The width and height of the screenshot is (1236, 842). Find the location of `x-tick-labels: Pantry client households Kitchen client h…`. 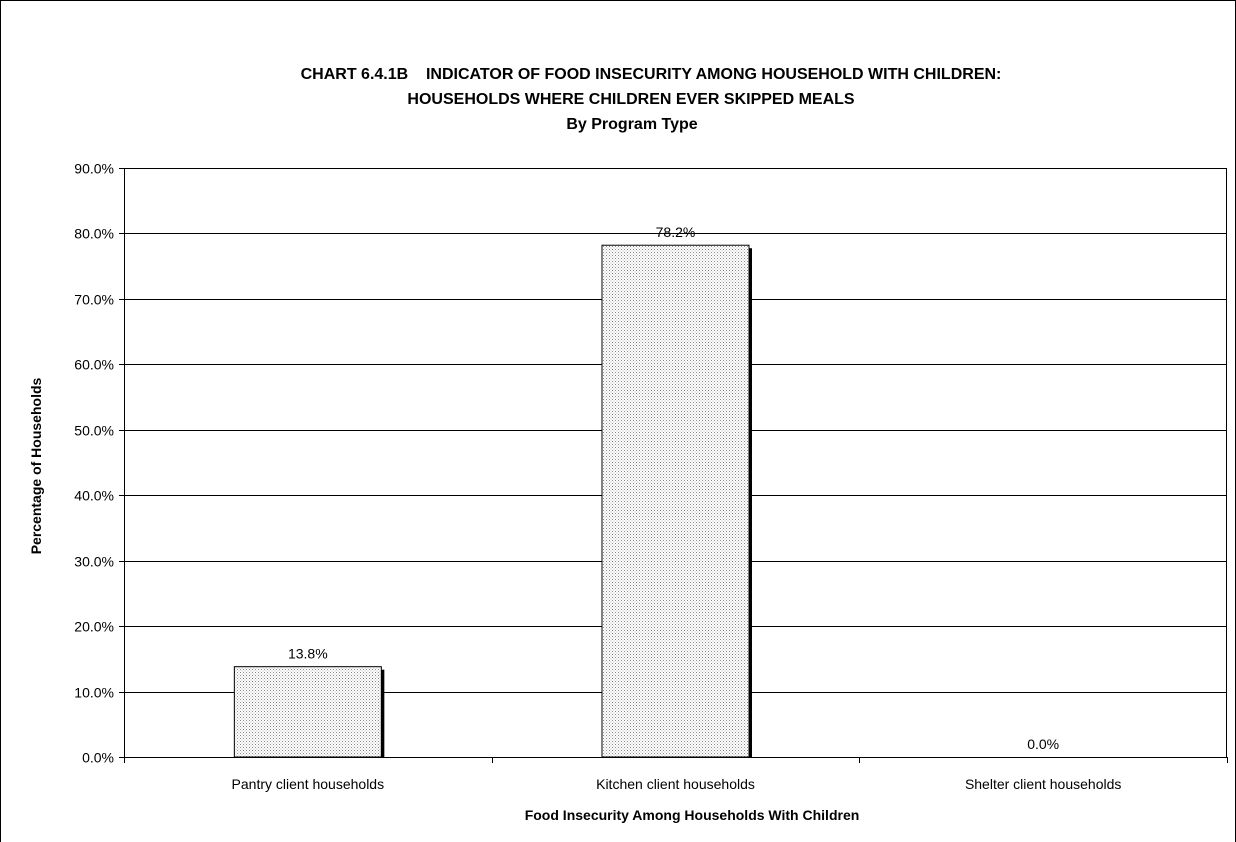

x-tick-labels: Pantry client households Kitchen client h… is located at coordinates (677, 784).